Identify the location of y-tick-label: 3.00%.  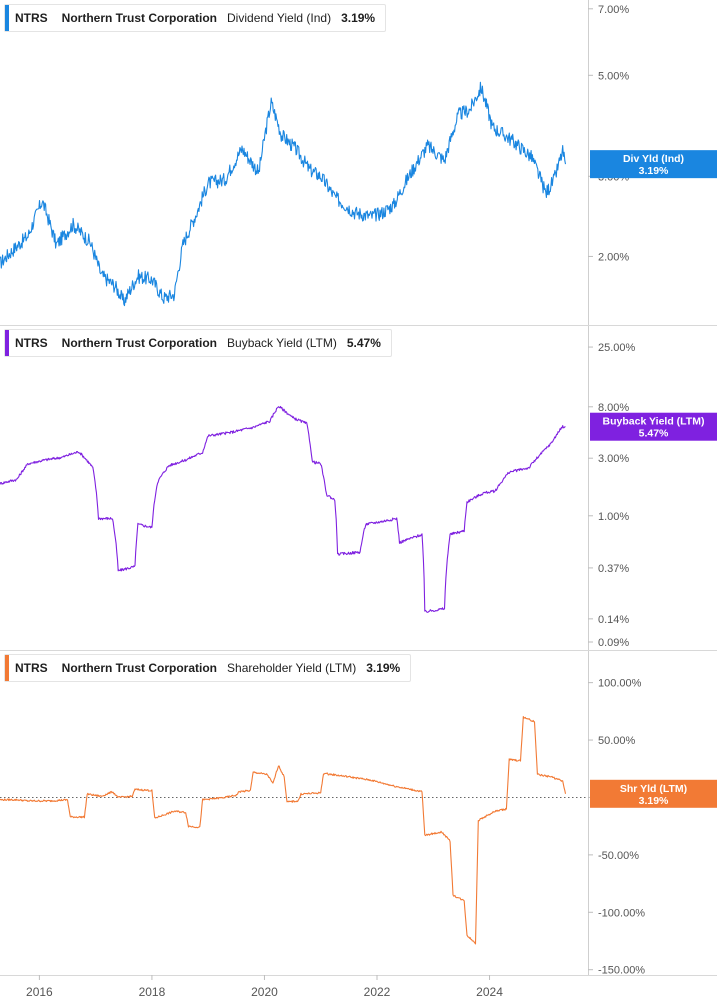
(613, 459).